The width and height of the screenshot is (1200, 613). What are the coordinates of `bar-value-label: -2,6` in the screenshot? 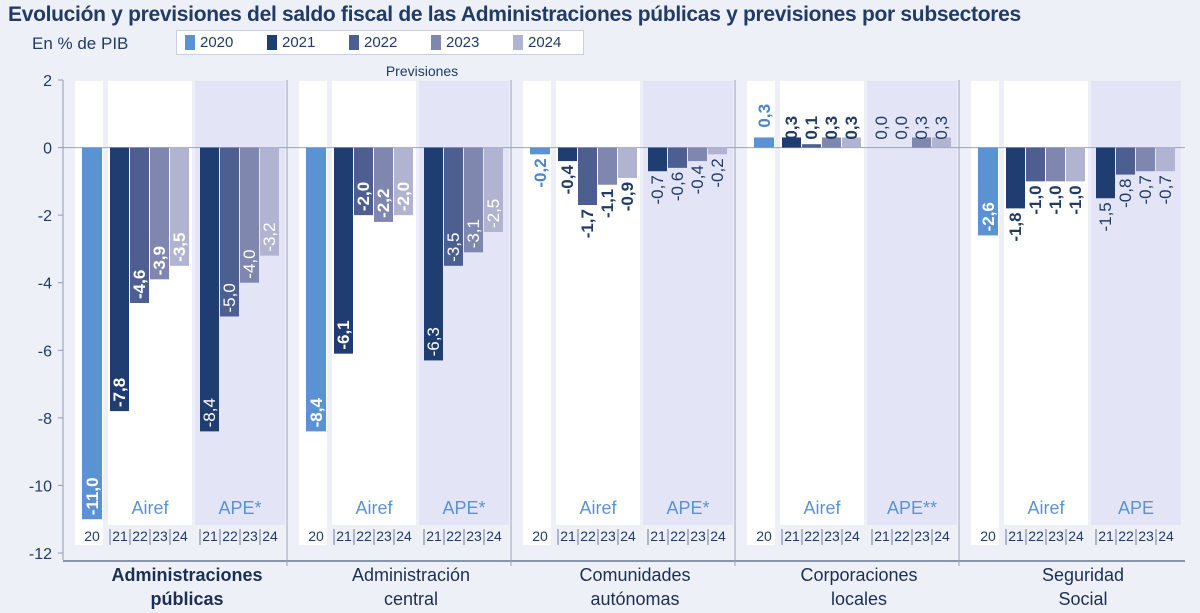 It's located at (988, 216).